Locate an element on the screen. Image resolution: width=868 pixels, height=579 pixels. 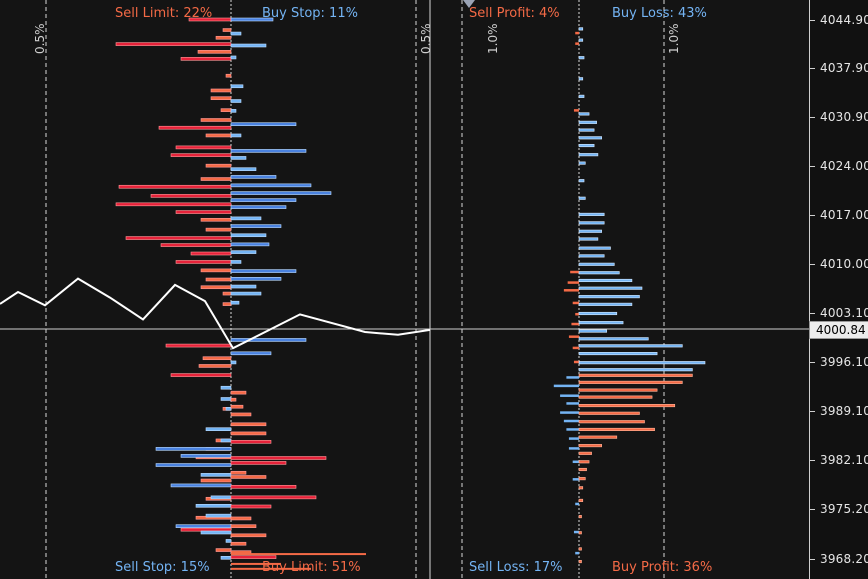
panel-collapse-icon is located at coordinates (469, 4).